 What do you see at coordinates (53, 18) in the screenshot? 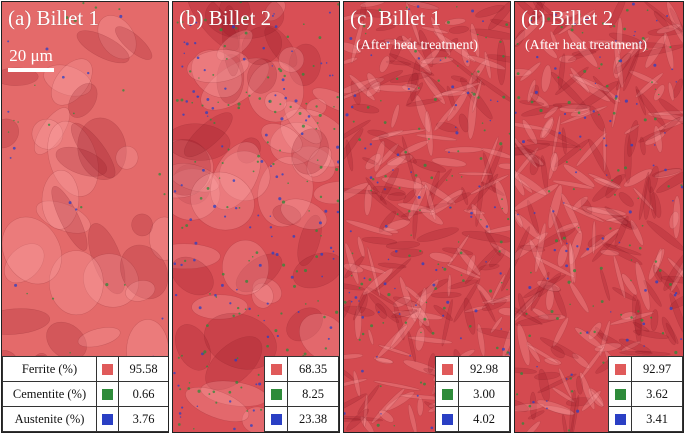
I see `panel-label: (a) Billet 1` at bounding box center [53, 18].